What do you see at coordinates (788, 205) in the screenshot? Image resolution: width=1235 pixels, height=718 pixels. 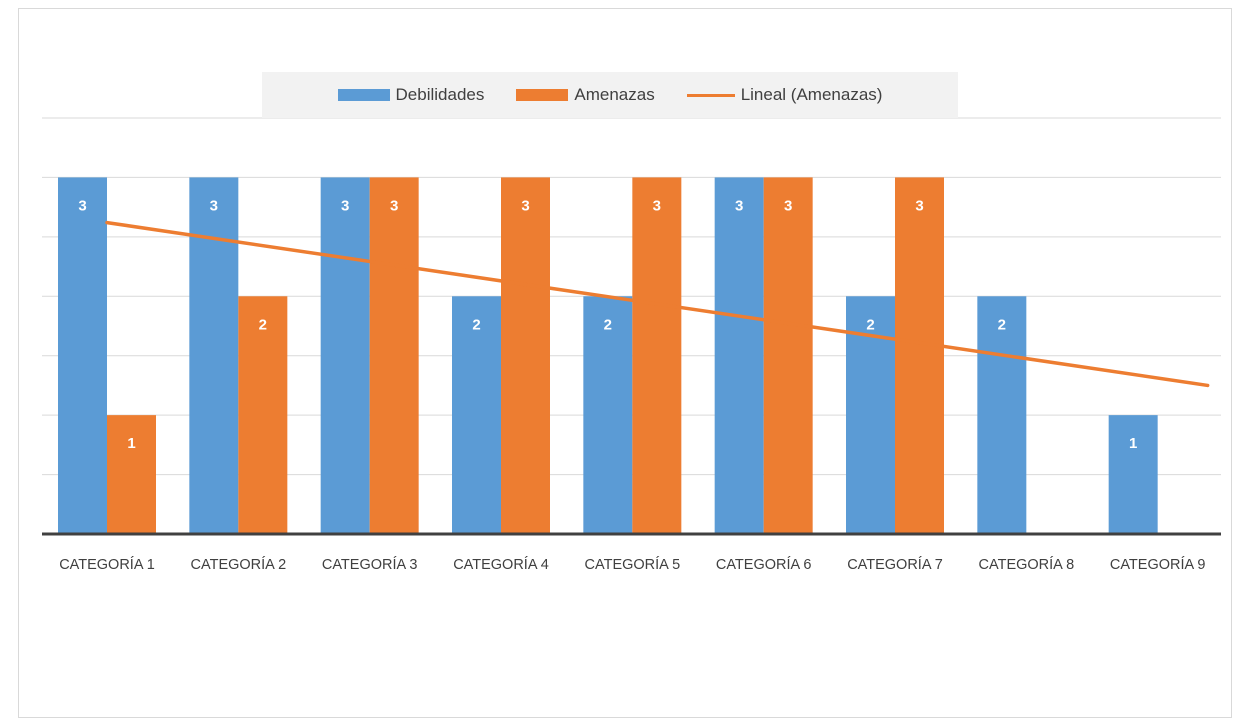 I see `data-label-amenazas-6: 3` at bounding box center [788, 205].